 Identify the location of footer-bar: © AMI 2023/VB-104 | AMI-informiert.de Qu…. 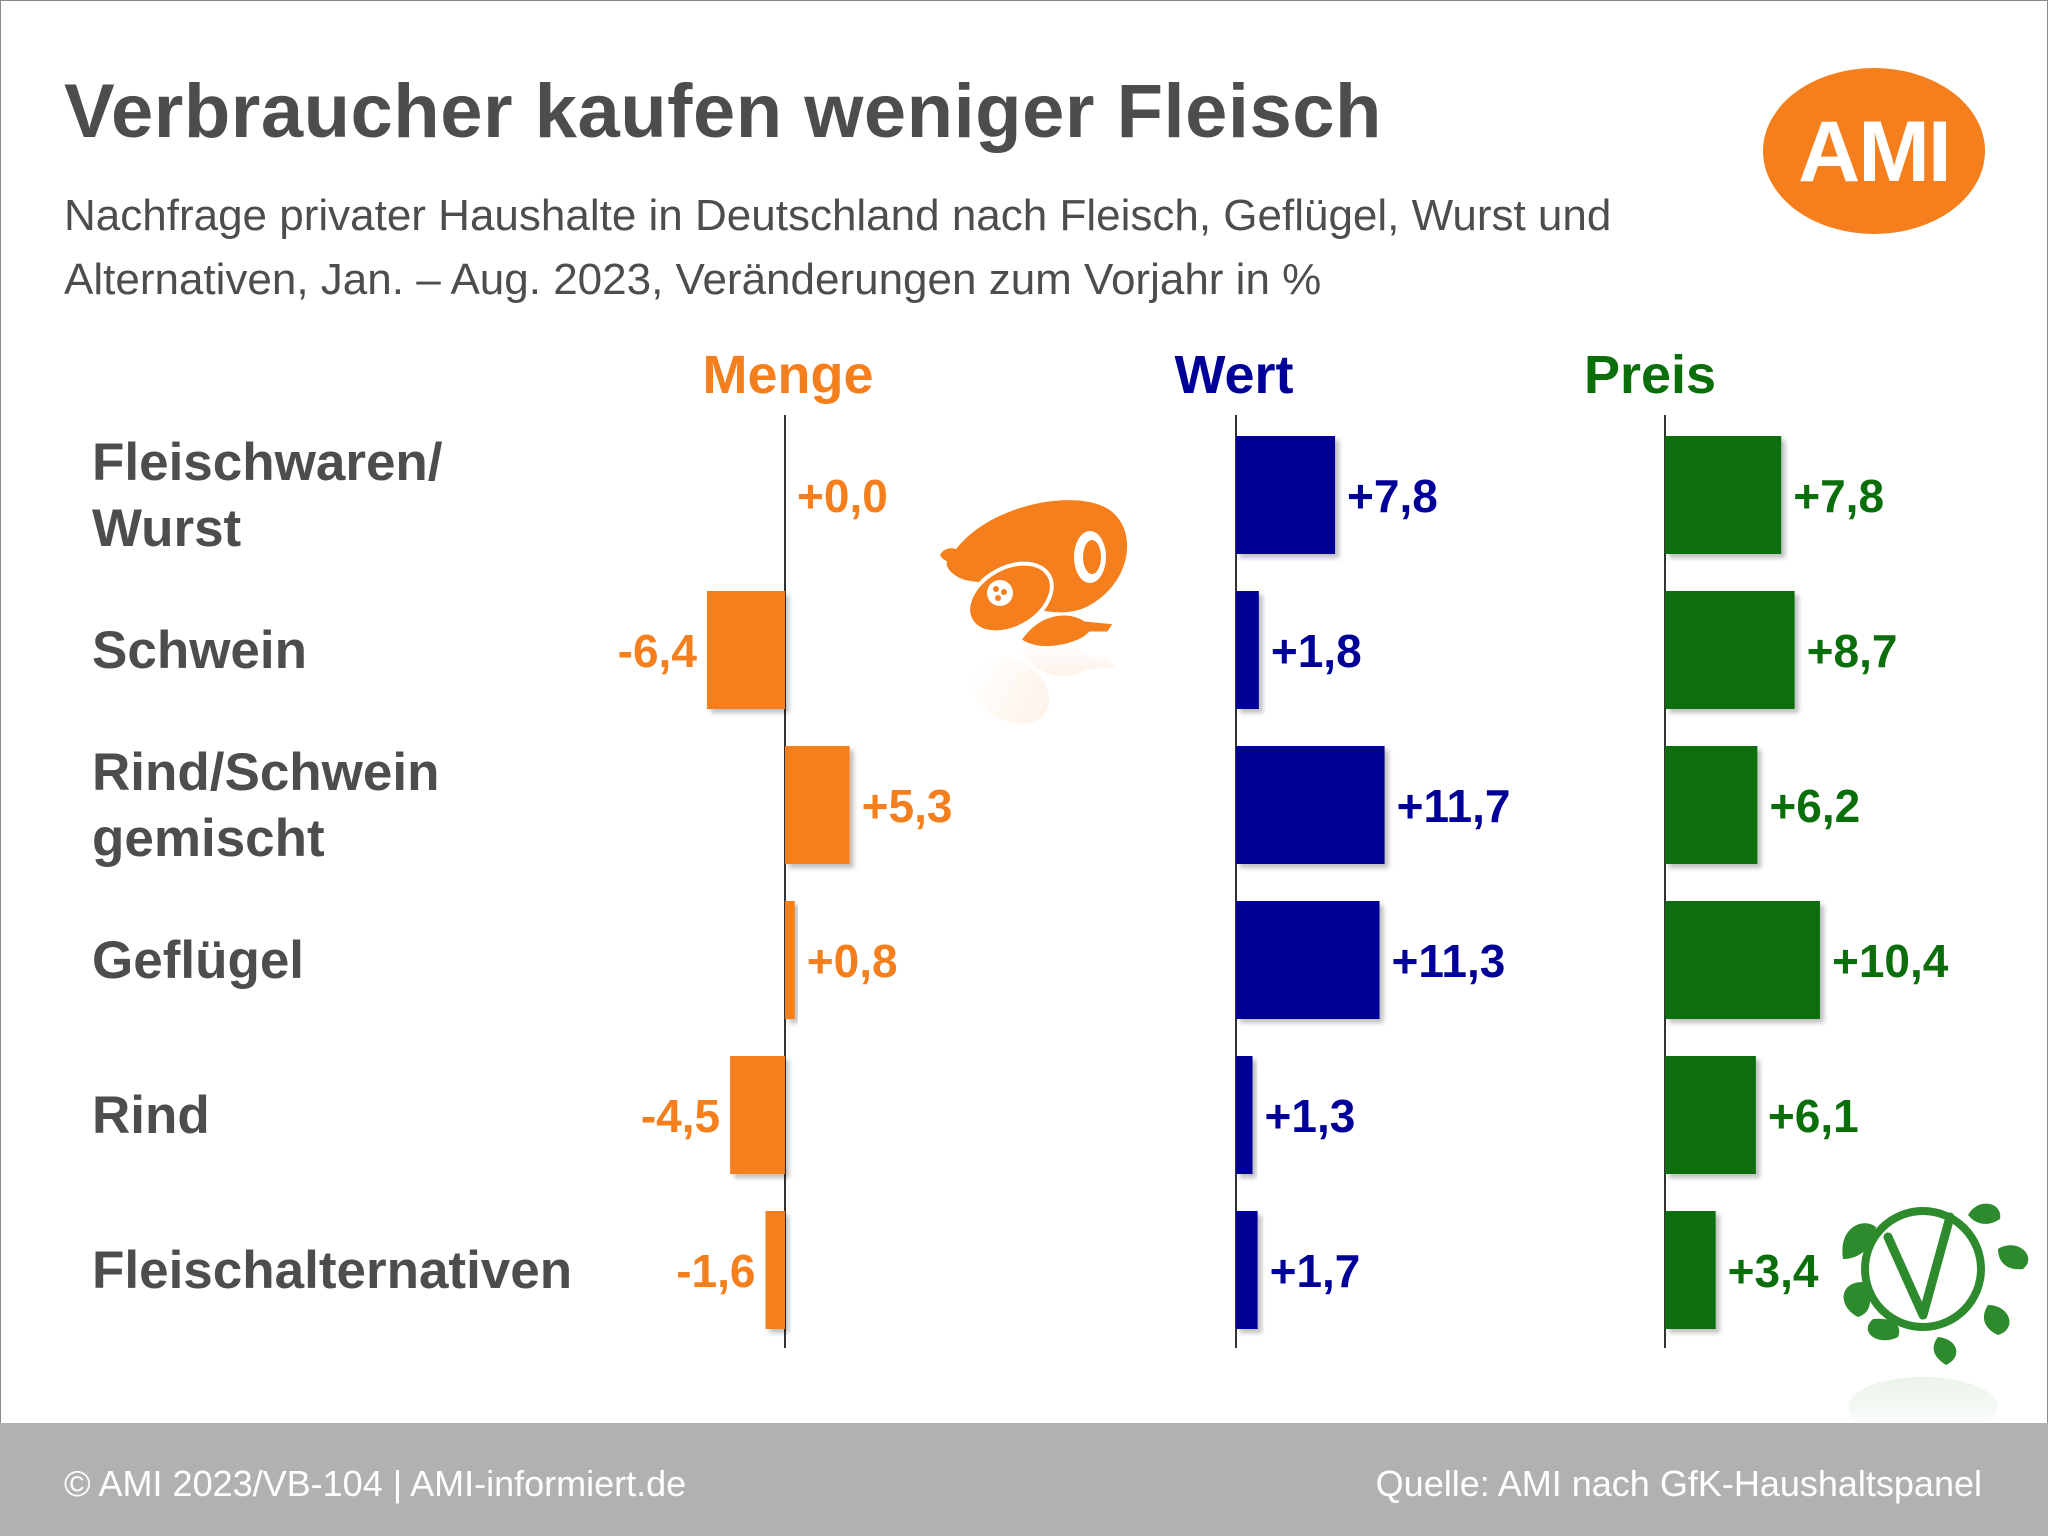
(1024, 1479).